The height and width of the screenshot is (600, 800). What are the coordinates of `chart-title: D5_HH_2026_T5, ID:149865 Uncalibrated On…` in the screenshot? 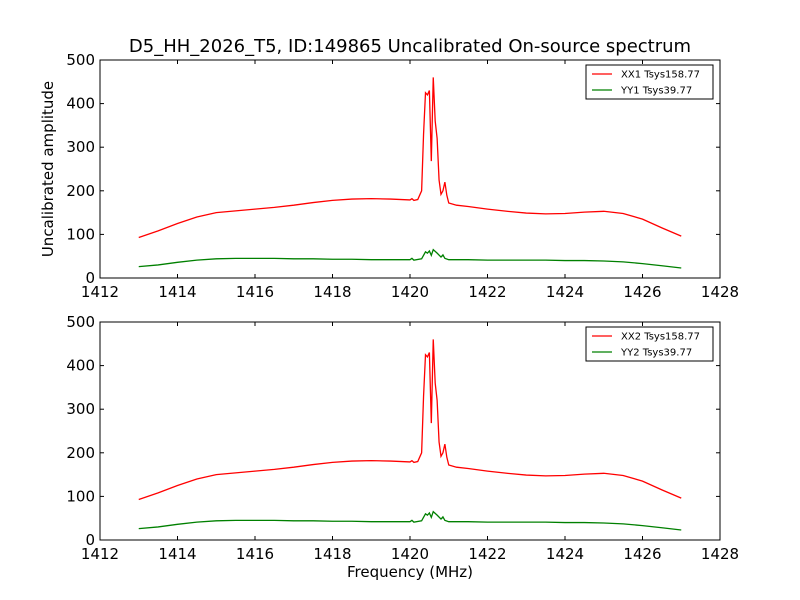 It's located at (410, 46).